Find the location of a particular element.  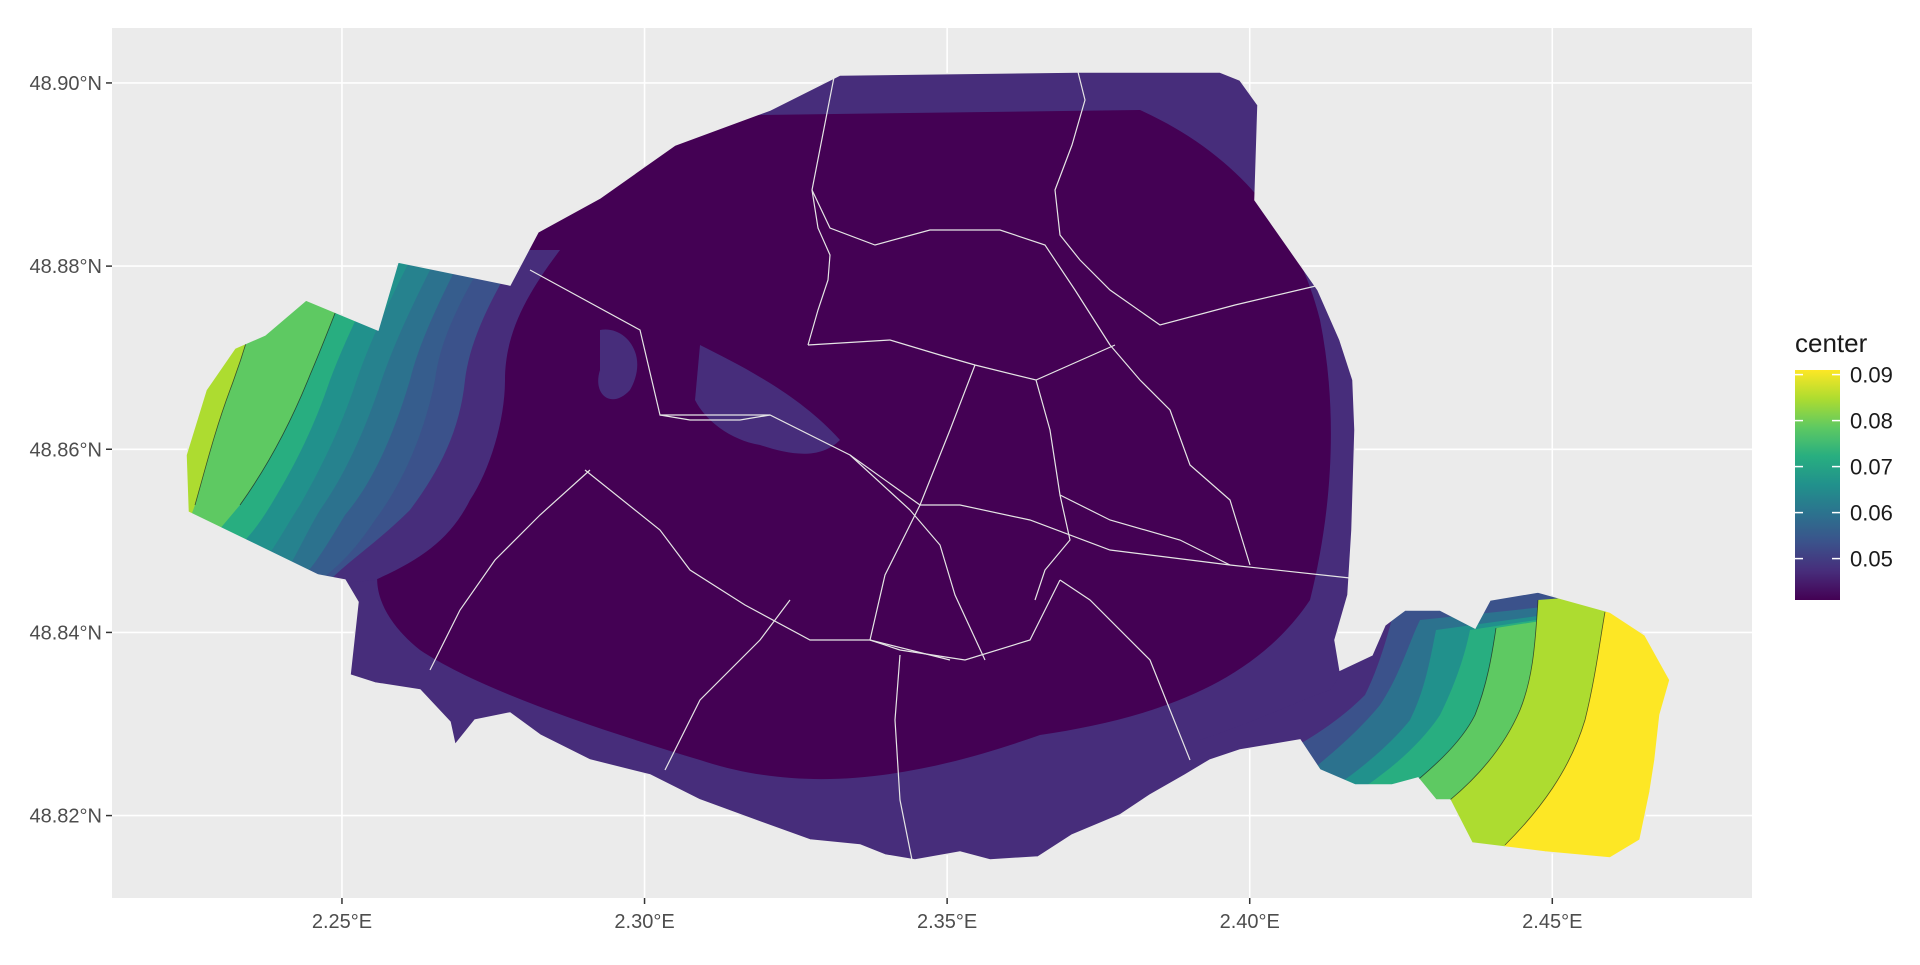

contour-island is located at coordinates (767, 399).